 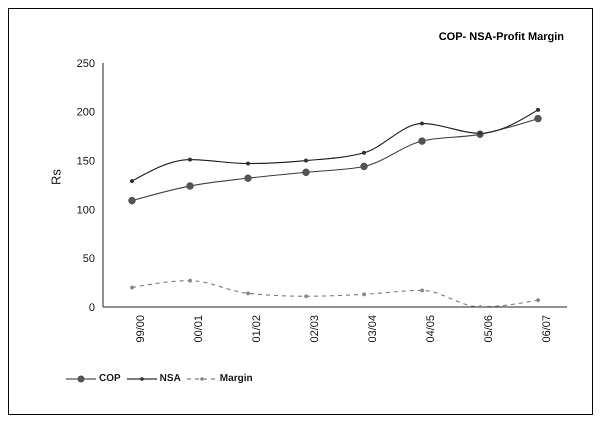 What do you see at coordinates (85, 112) in the screenshot?
I see `y-tick-label: 200` at bounding box center [85, 112].